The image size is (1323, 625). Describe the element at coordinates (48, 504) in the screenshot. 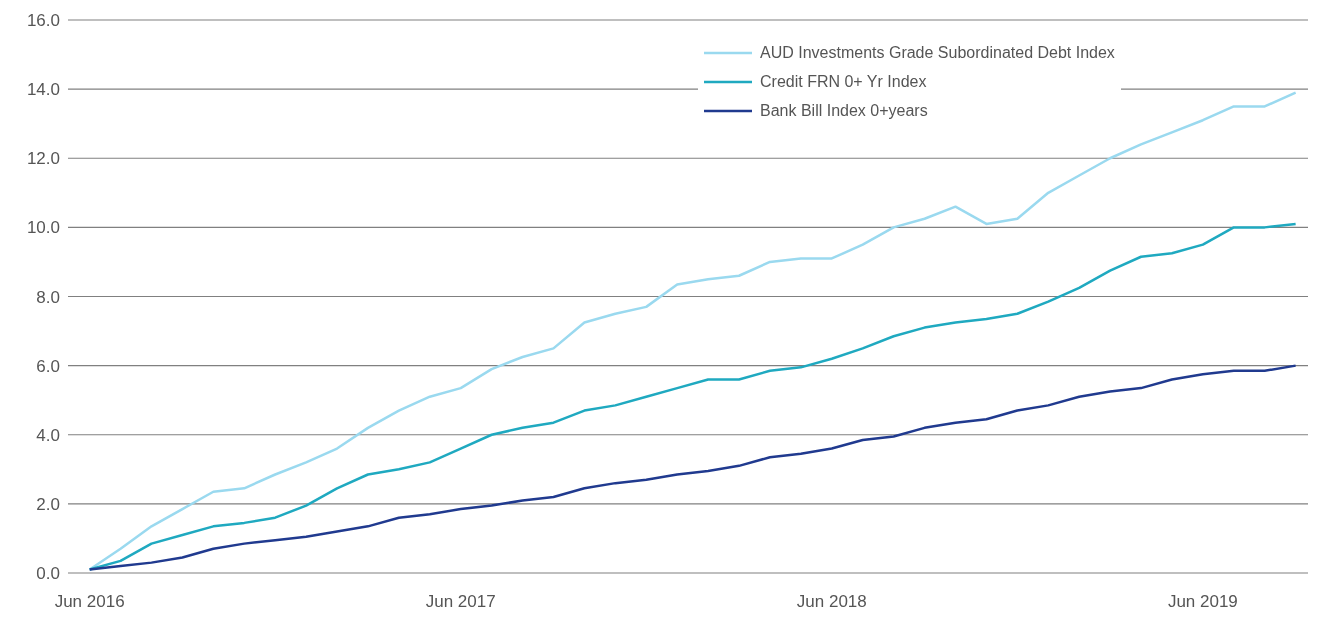

I see `y-tick-label: 2.0` at that location.